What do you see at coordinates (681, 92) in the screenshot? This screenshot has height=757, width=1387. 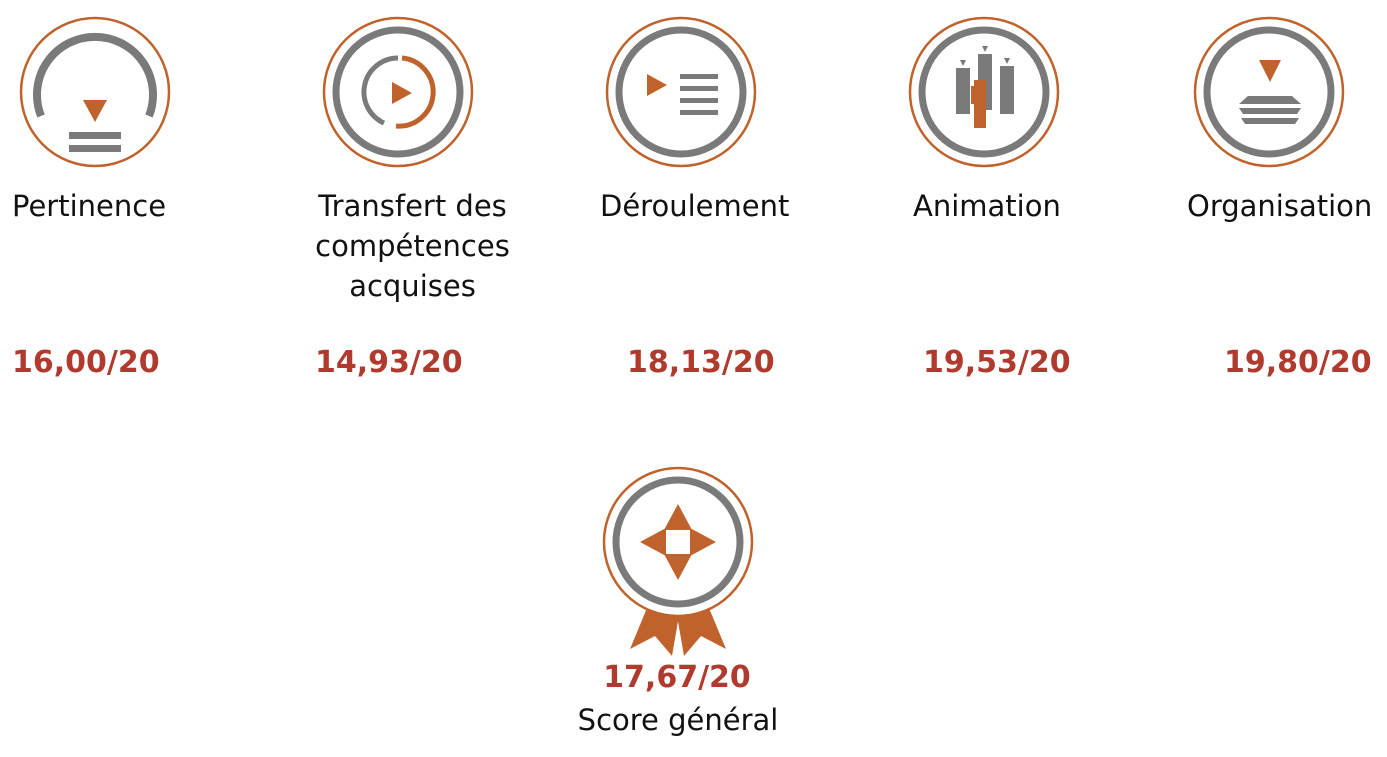 I see `progress-icon` at bounding box center [681, 92].